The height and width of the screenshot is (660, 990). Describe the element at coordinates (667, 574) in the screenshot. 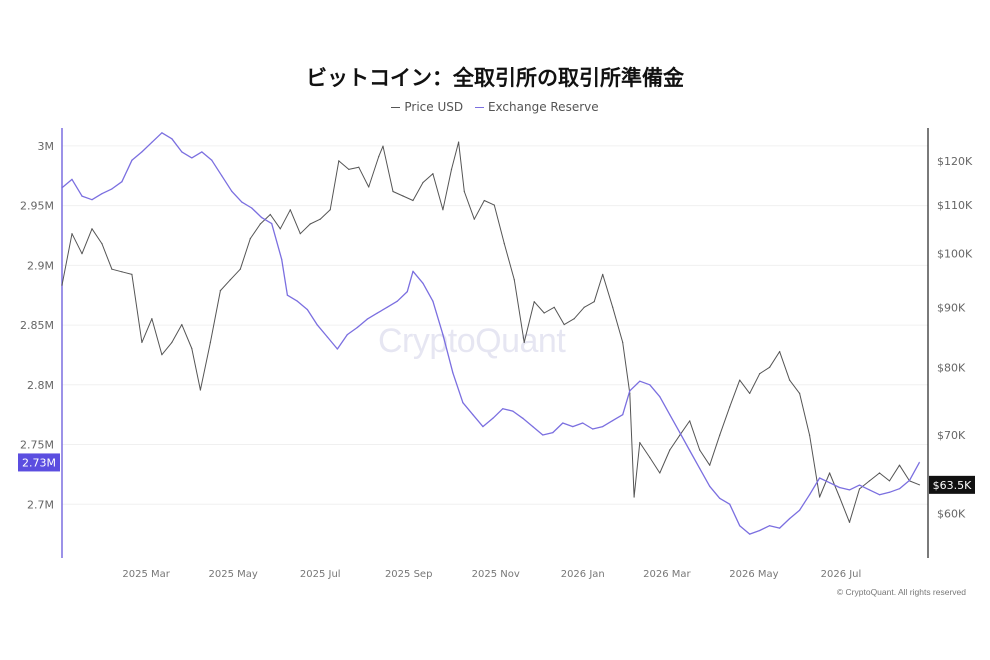

I see `x-tick-label: 2026 Mar` at that location.